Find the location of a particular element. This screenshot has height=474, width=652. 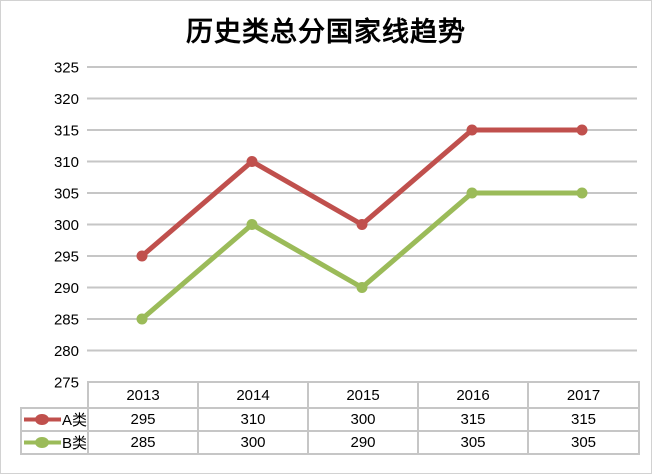

legend-cell-A类: A类 is located at coordinates (54, 419).